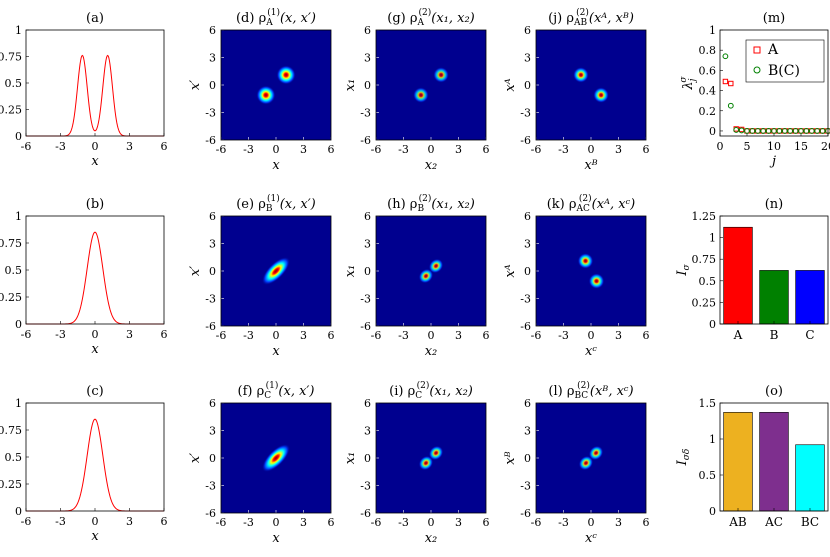  Describe the element at coordinates (757, 50) in the screenshot. I see `legend-marker-A` at that location.